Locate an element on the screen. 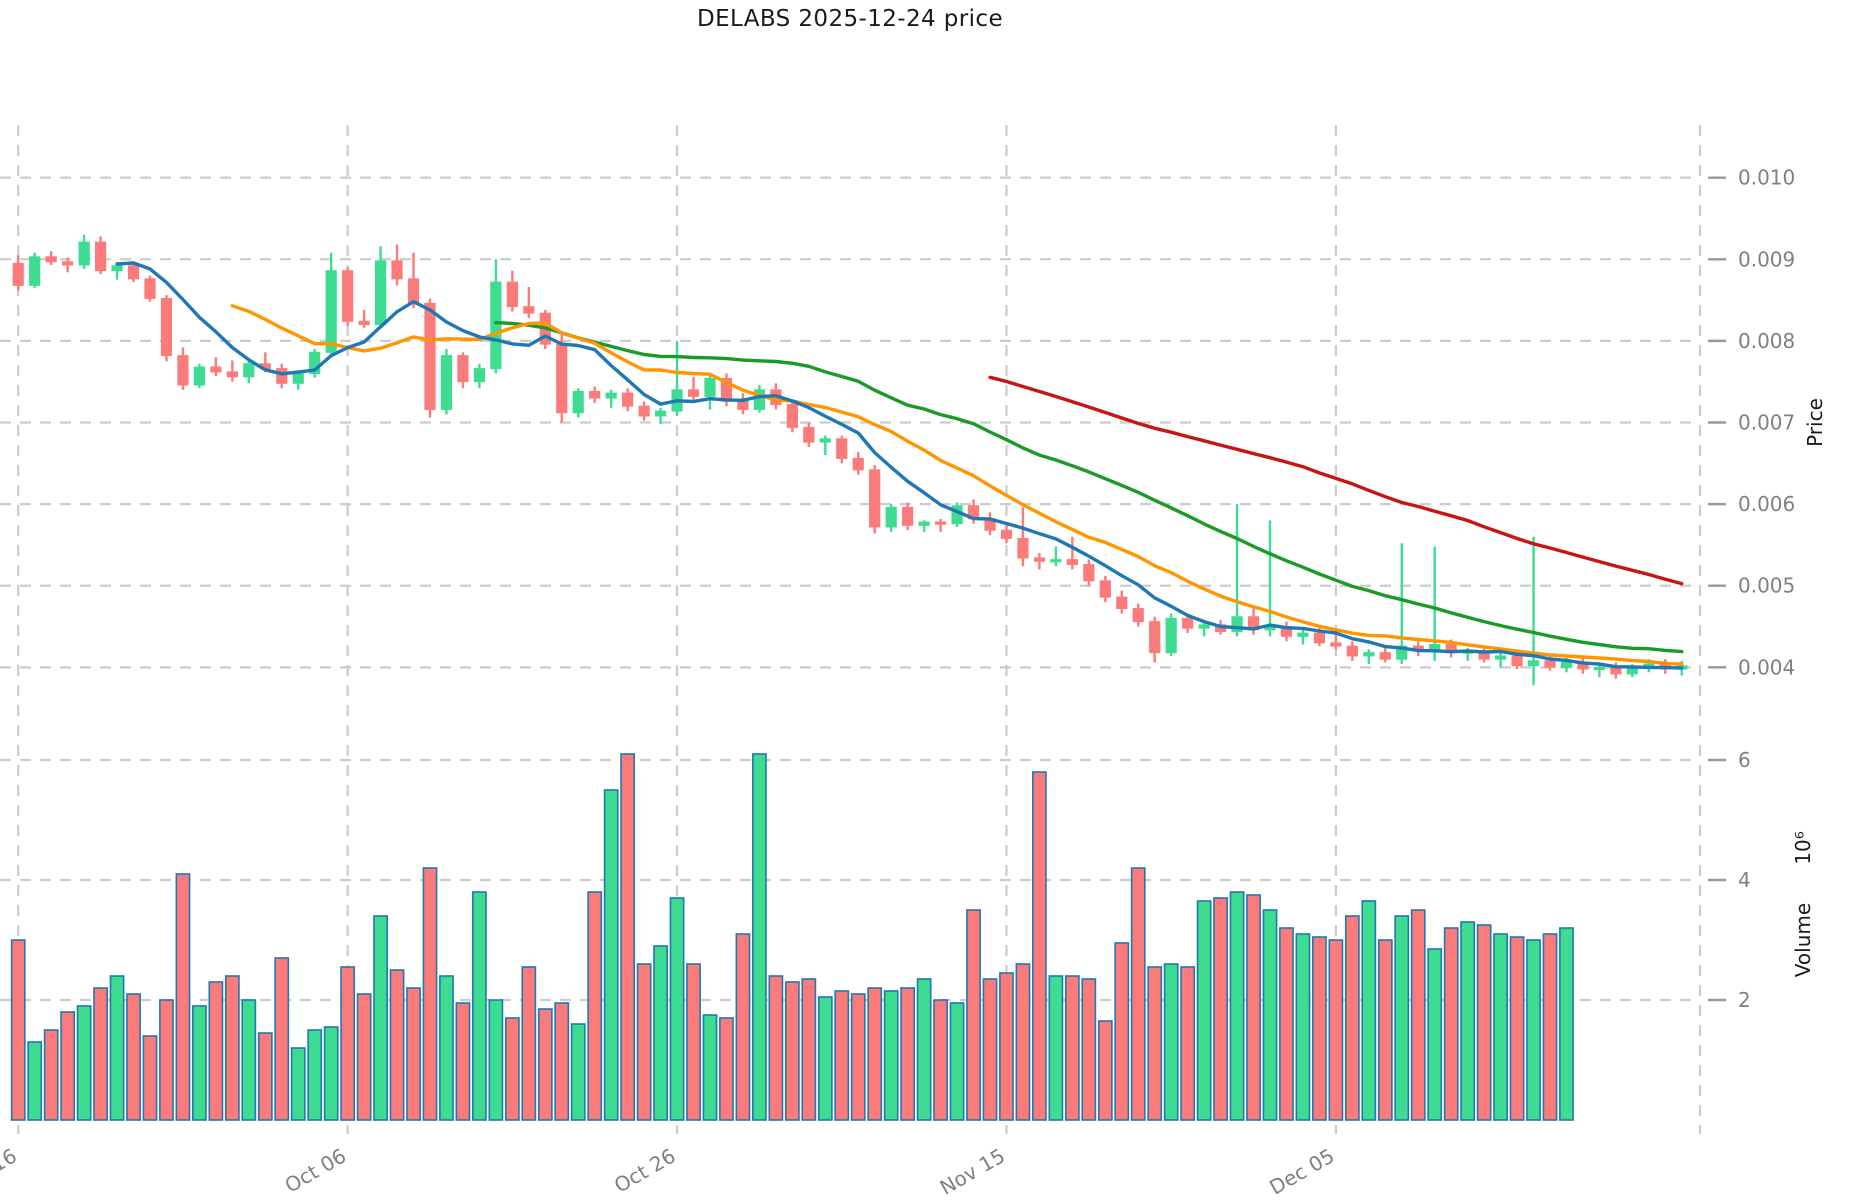 Image resolution: width=1860 pixels, height=1202 pixels. volume-axis-title-group: Volume 10⁶ is located at coordinates (1803, 904).